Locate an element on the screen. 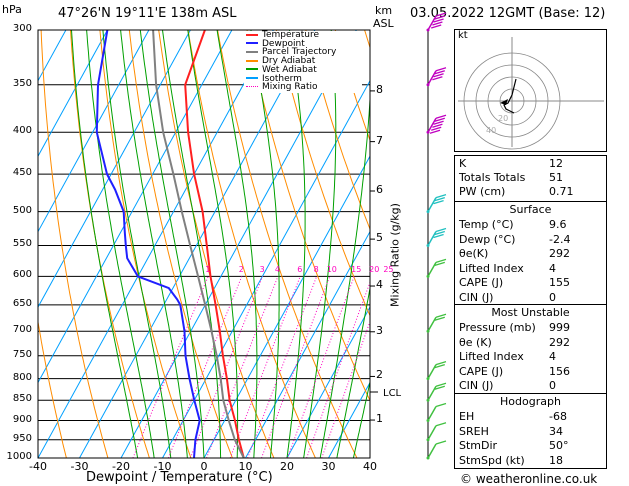 The width and height of the screenshot is (629, 486). pressure-tick-label: 900 is located at coordinates (22, 419).